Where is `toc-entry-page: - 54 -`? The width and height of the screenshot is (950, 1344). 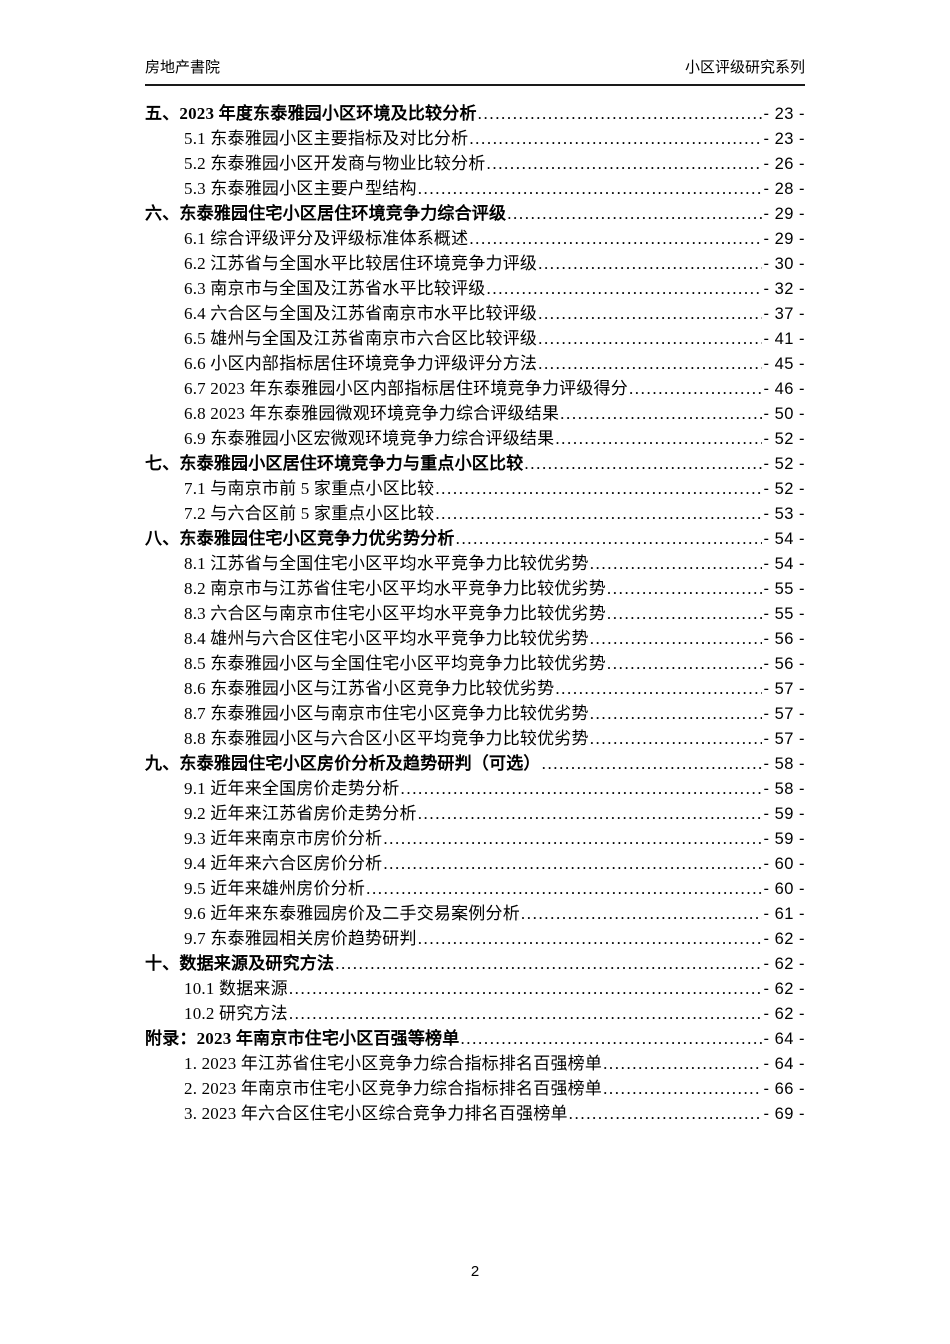
toc-entry-page: - 54 - is located at coordinates (784, 564).